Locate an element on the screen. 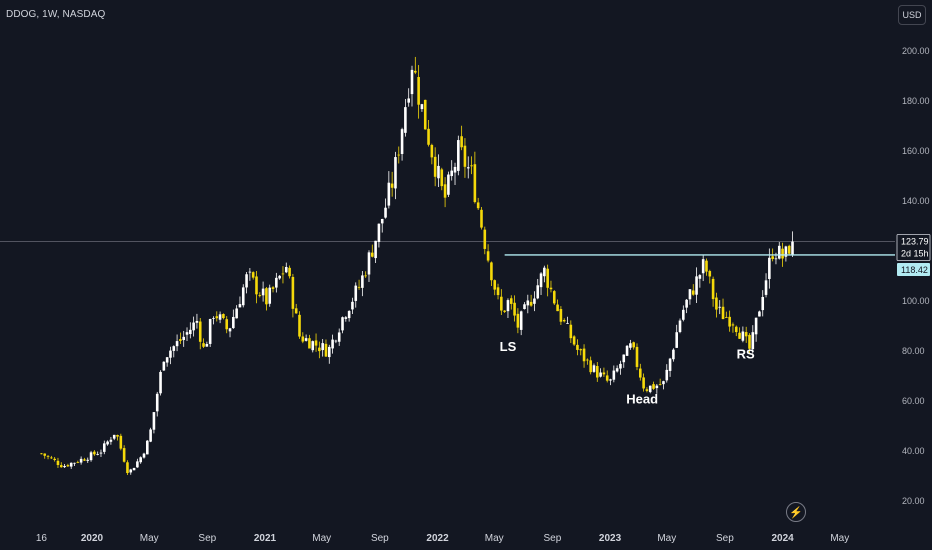 The height and width of the screenshot is (550, 932). last-price-label is located at coordinates (913, 247).